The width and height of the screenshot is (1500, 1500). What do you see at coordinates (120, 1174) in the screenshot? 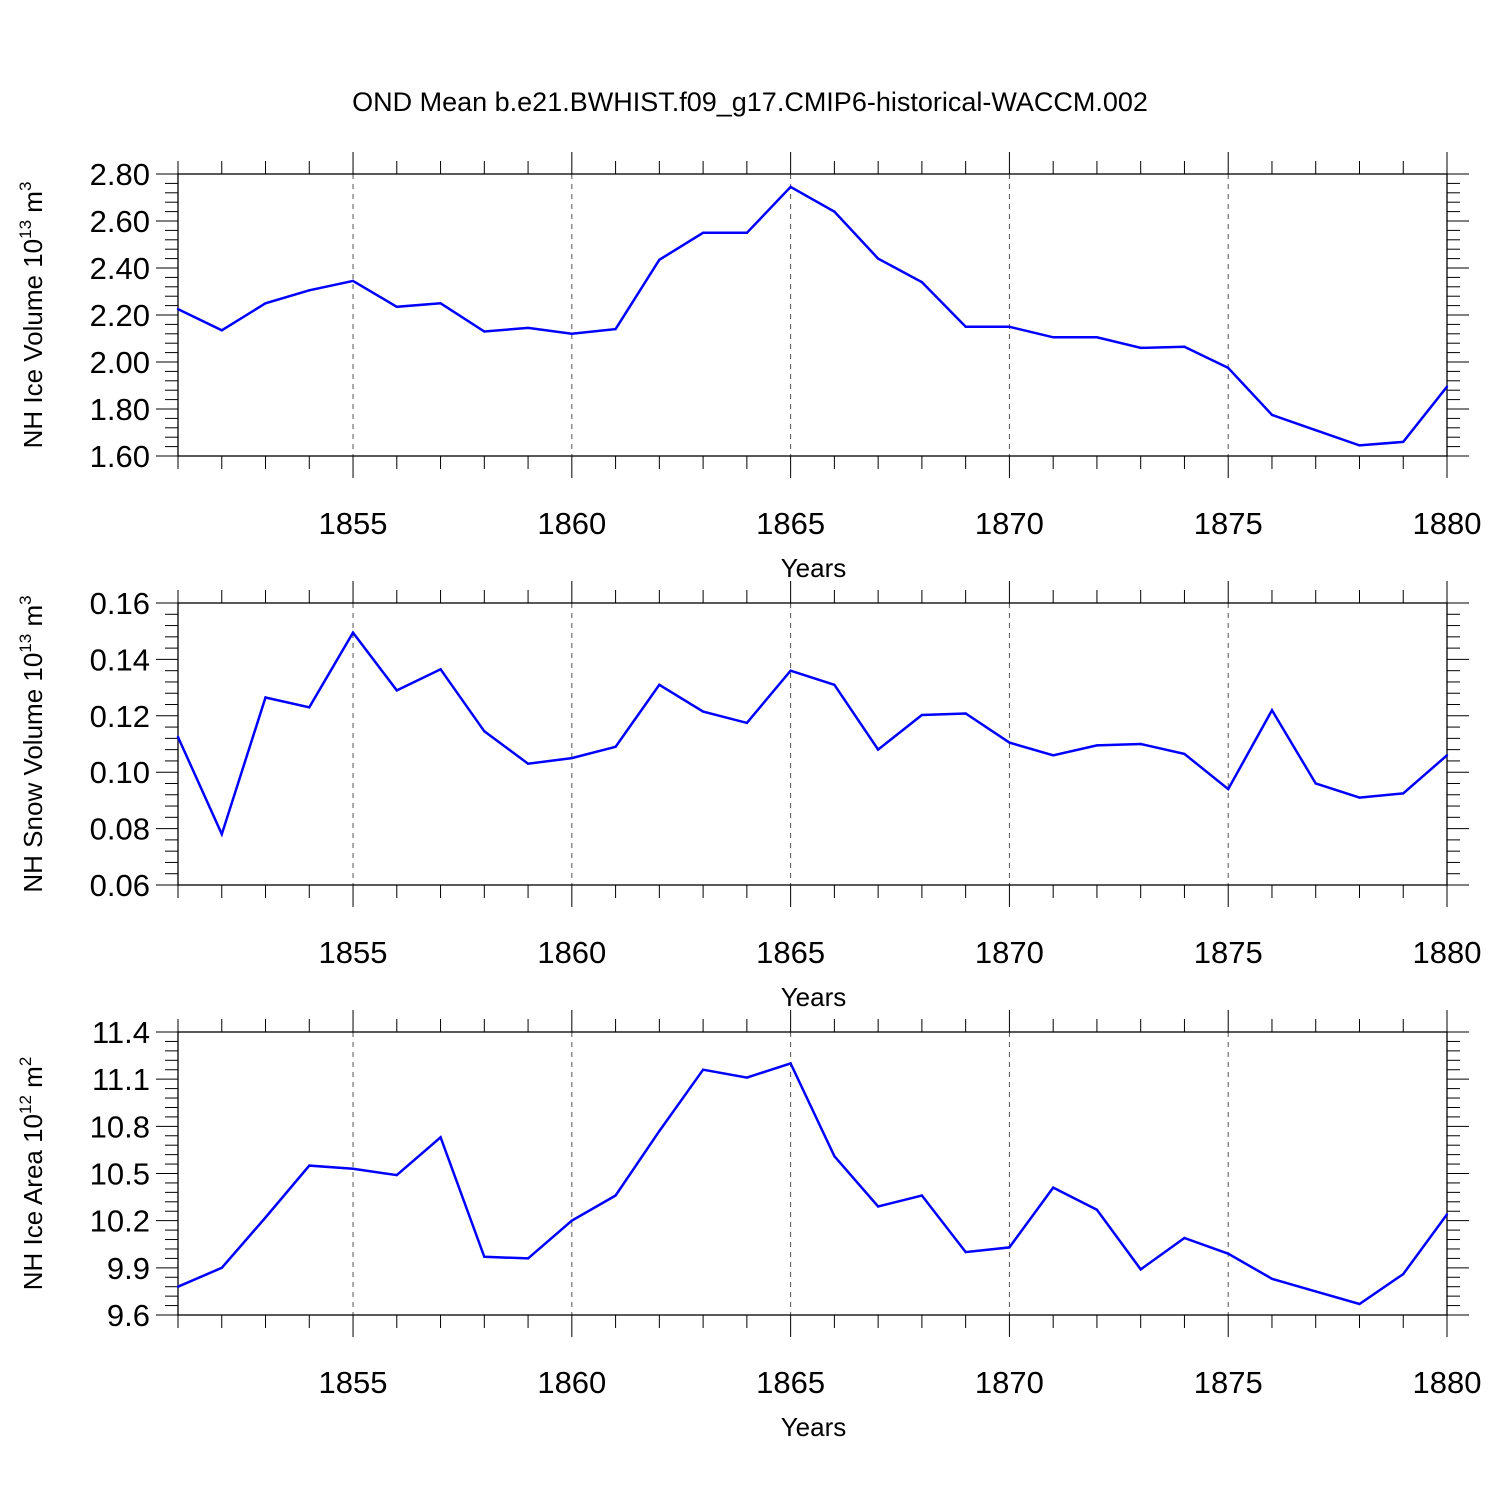
I see `y-tick-label: 10.5` at bounding box center [120, 1174].